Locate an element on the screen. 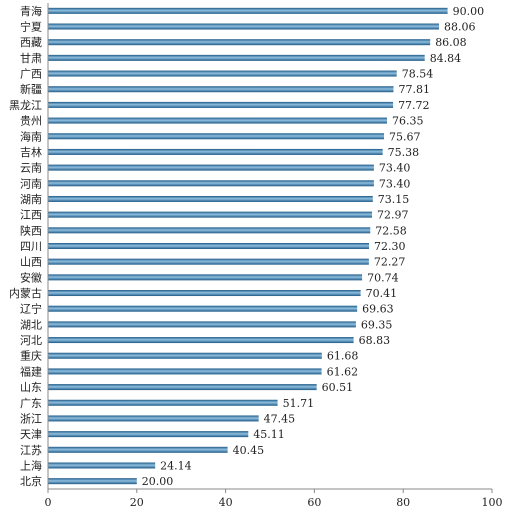 The width and height of the screenshot is (512, 515). value-label: 72.58 is located at coordinates (391, 230).